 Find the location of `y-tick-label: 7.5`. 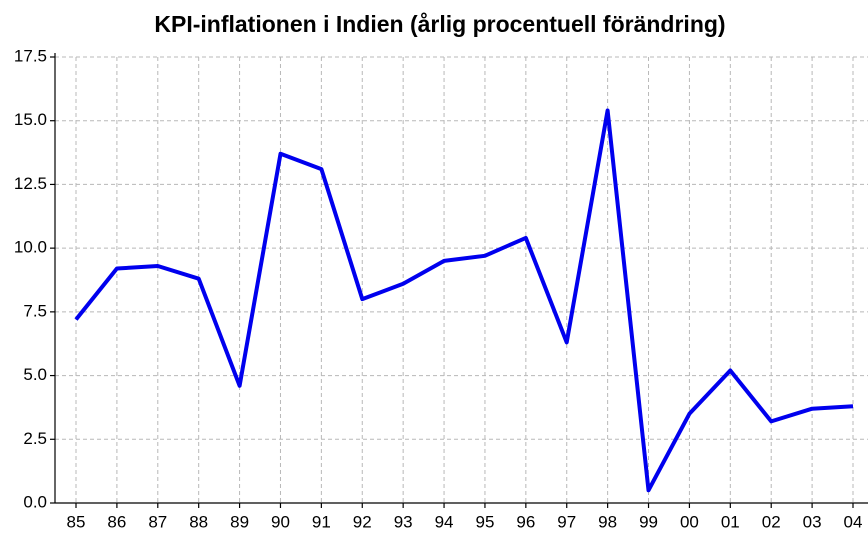

y-tick-label: 7.5 is located at coordinates (35, 310).